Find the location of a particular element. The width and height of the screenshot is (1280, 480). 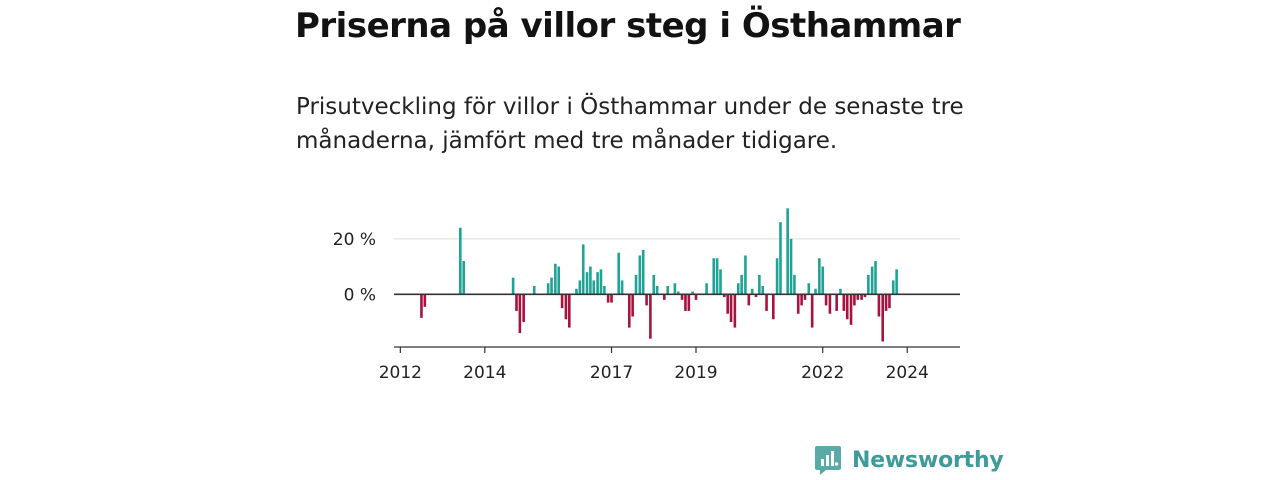

brand-logo: Newsworthy is located at coordinates (909, 460).